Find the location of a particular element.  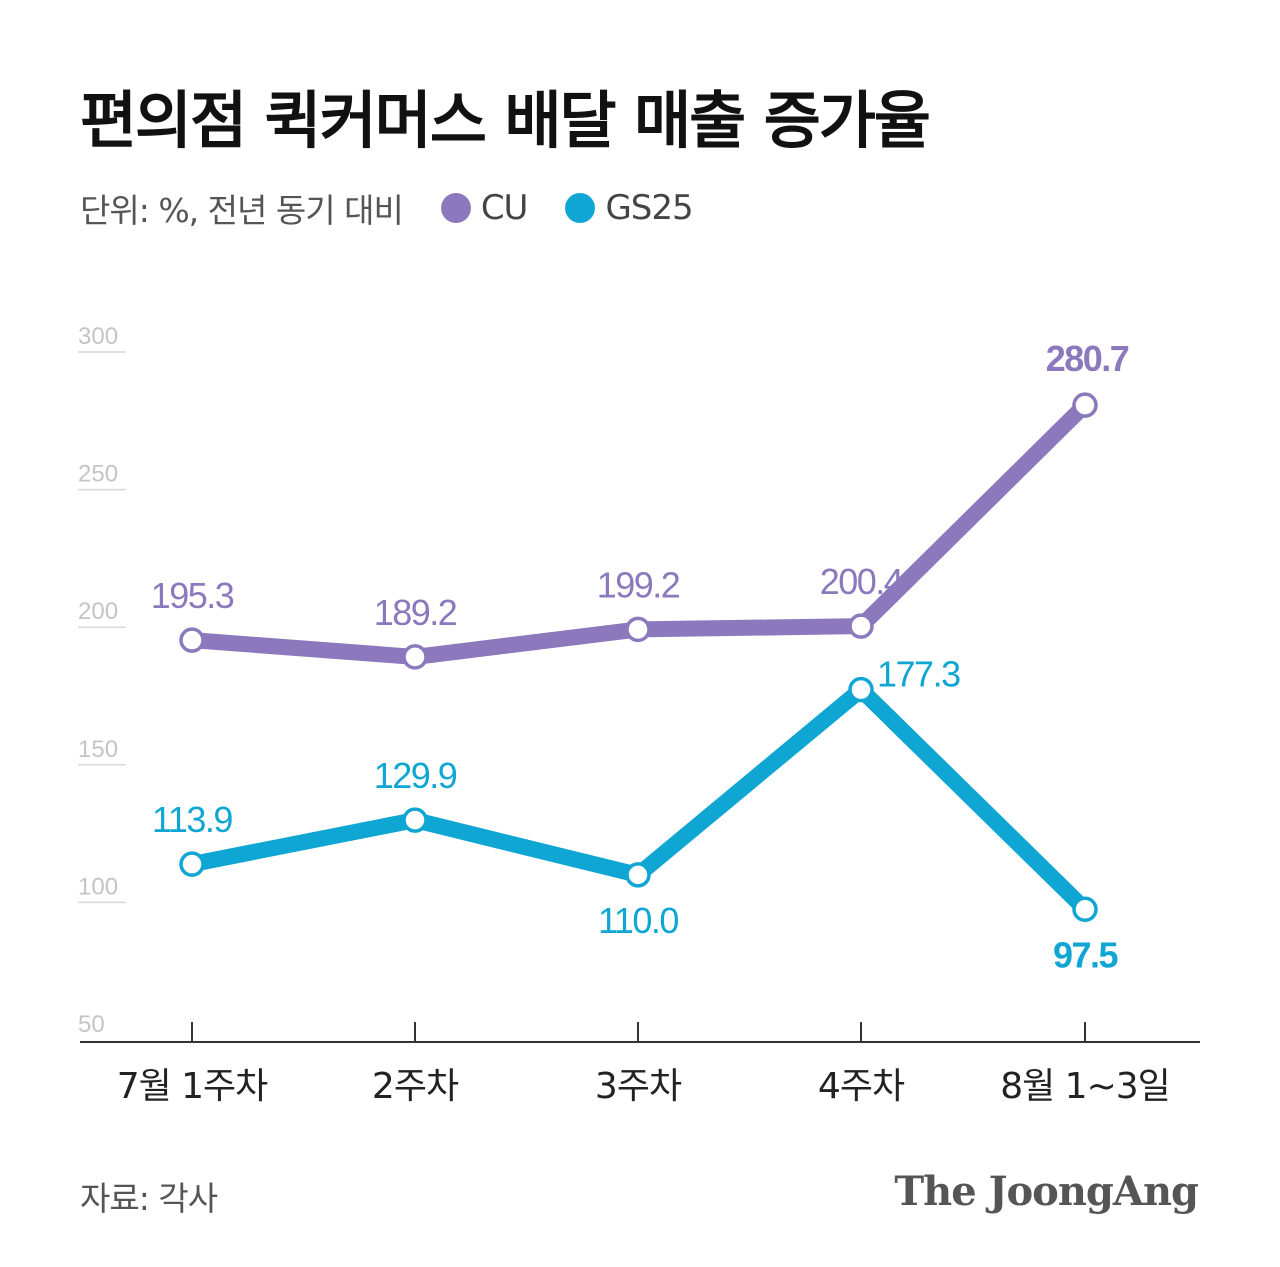

unit-label: 단위: %, 전년 동기 대비 is located at coordinates (242, 210).